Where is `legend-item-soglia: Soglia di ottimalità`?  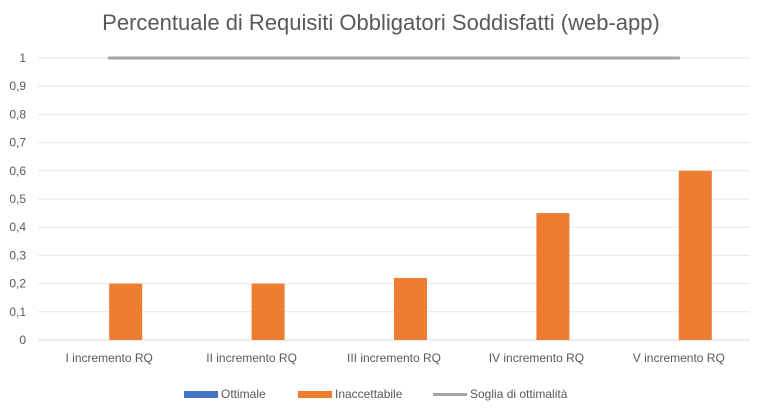 legend-item-soglia: Soglia di ottimalità is located at coordinates (500, 394).